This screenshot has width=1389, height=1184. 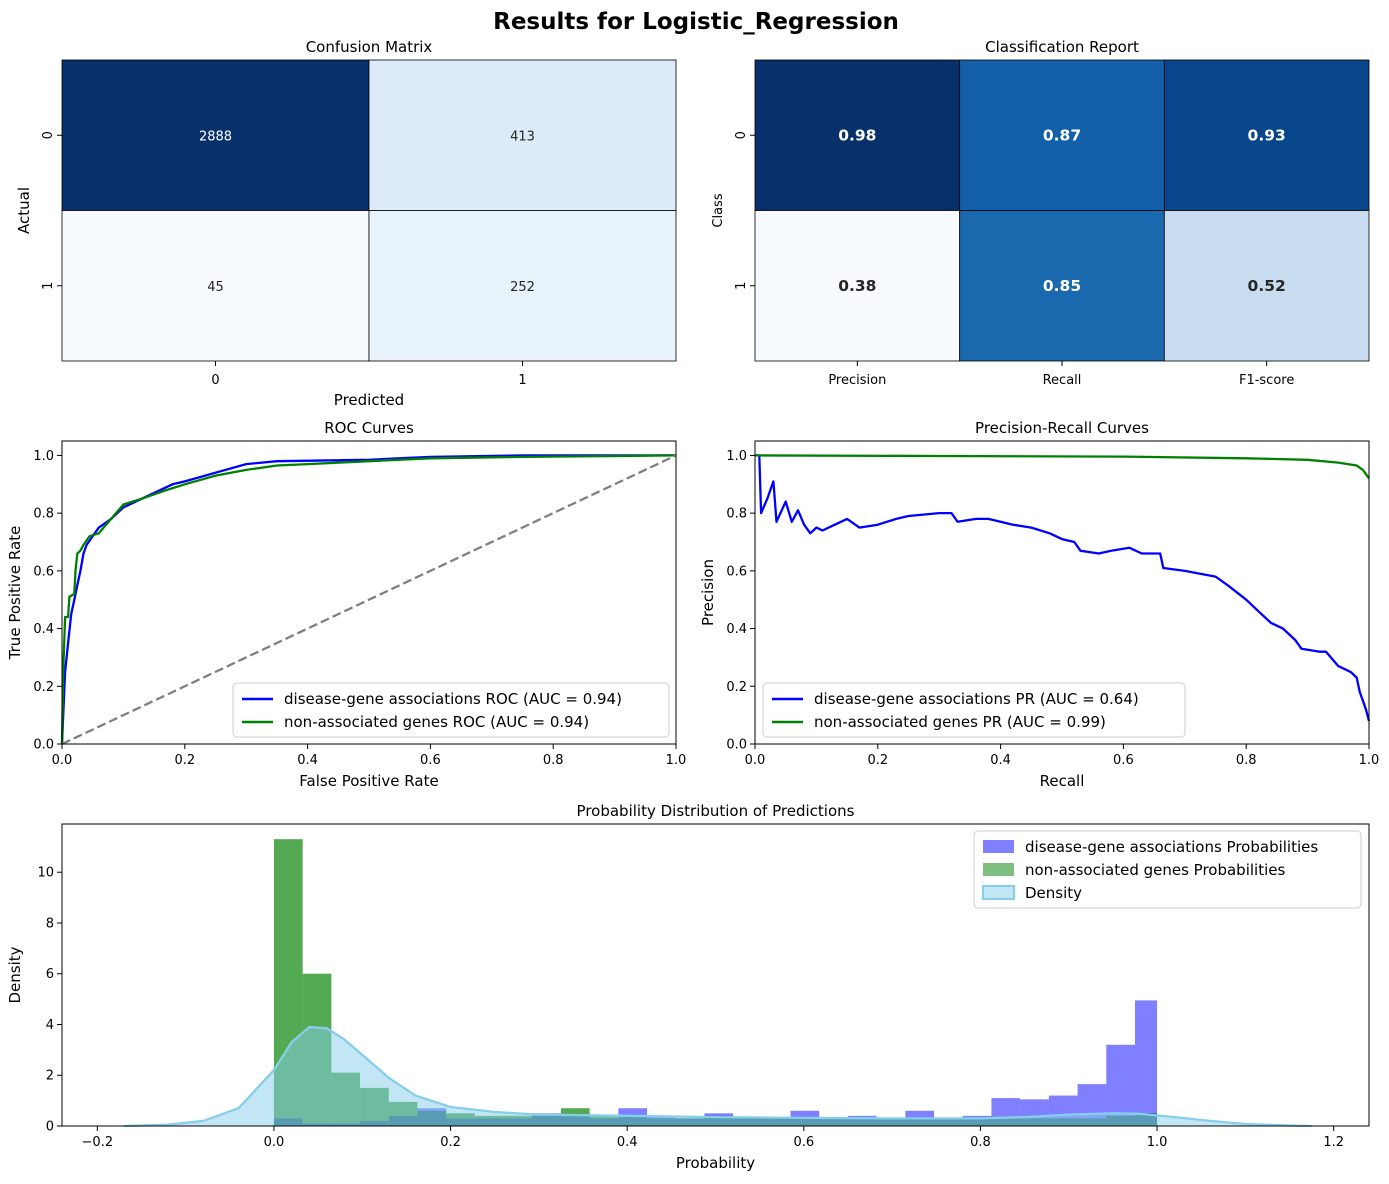 I want to click on plot-title: ROC Curves, so click(x=369, y=428).